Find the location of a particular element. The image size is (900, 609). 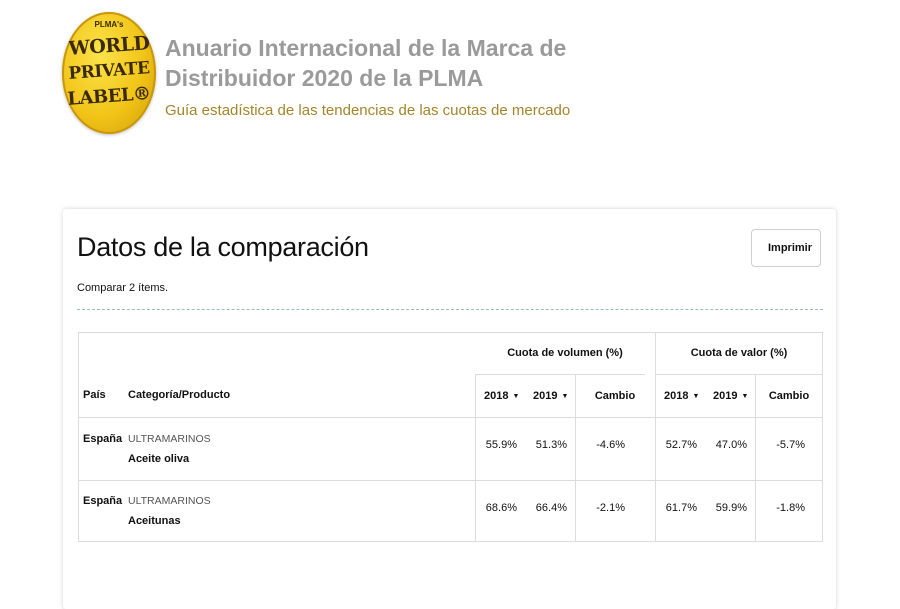

row-1-vol-2019: 51.3% is located at coordinates (551, 445).